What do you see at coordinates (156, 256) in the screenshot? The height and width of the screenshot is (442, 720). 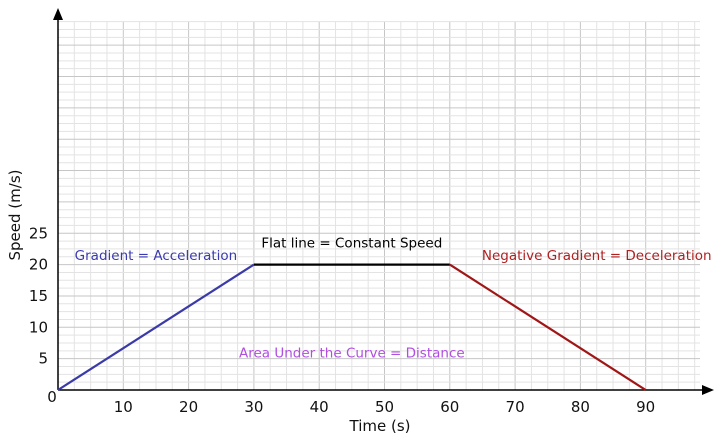 I see `annotation-label: Gradient = Acceleration` at bounding box center [156, 256].